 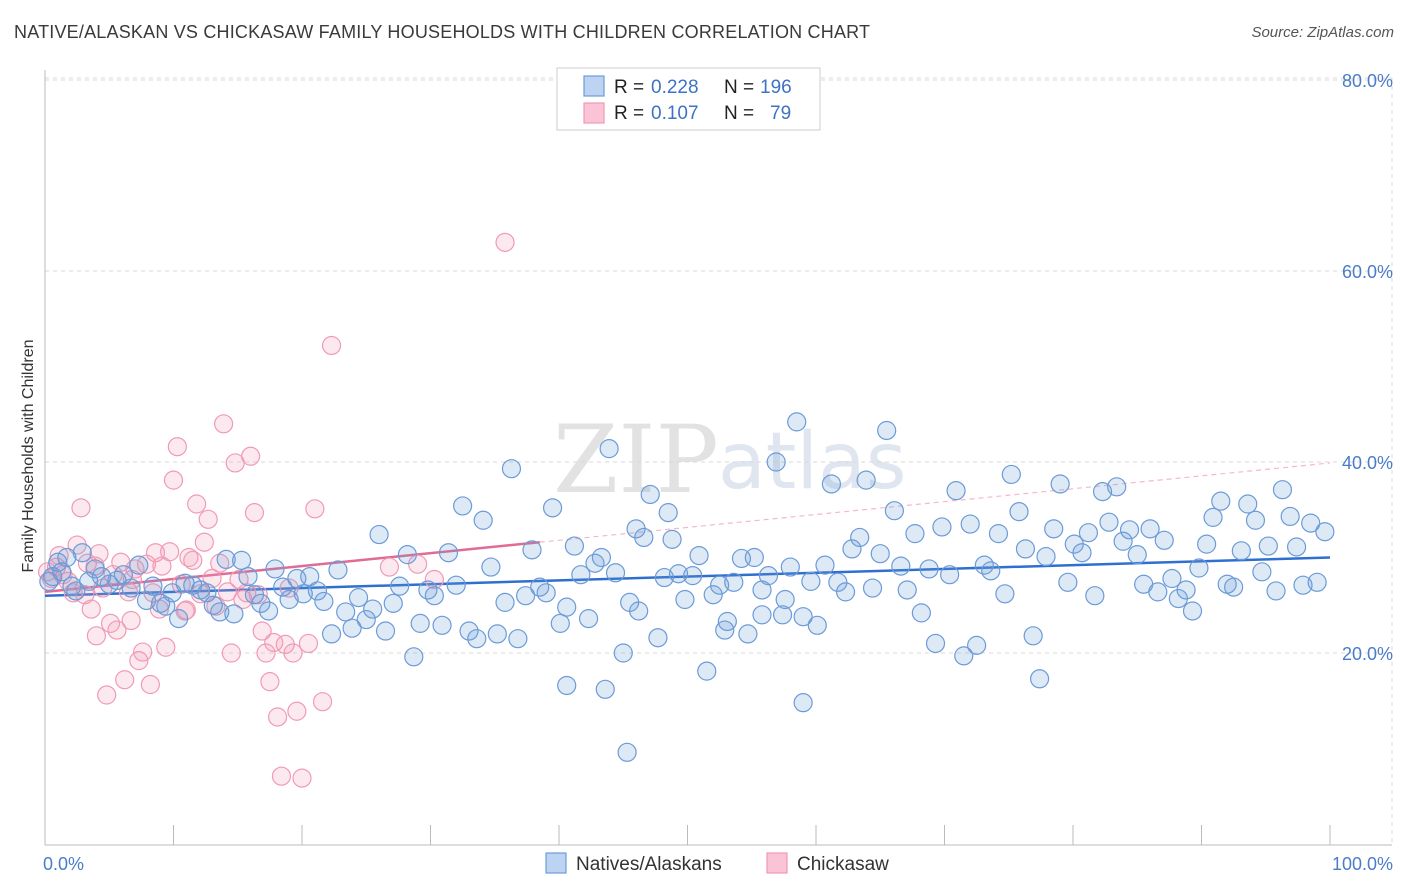 What do you see at coordinates (717, 863) in the screenshot?
I see `series-legend: Natives/Alaskans Chickasaw` at bounding box center [717, 863].